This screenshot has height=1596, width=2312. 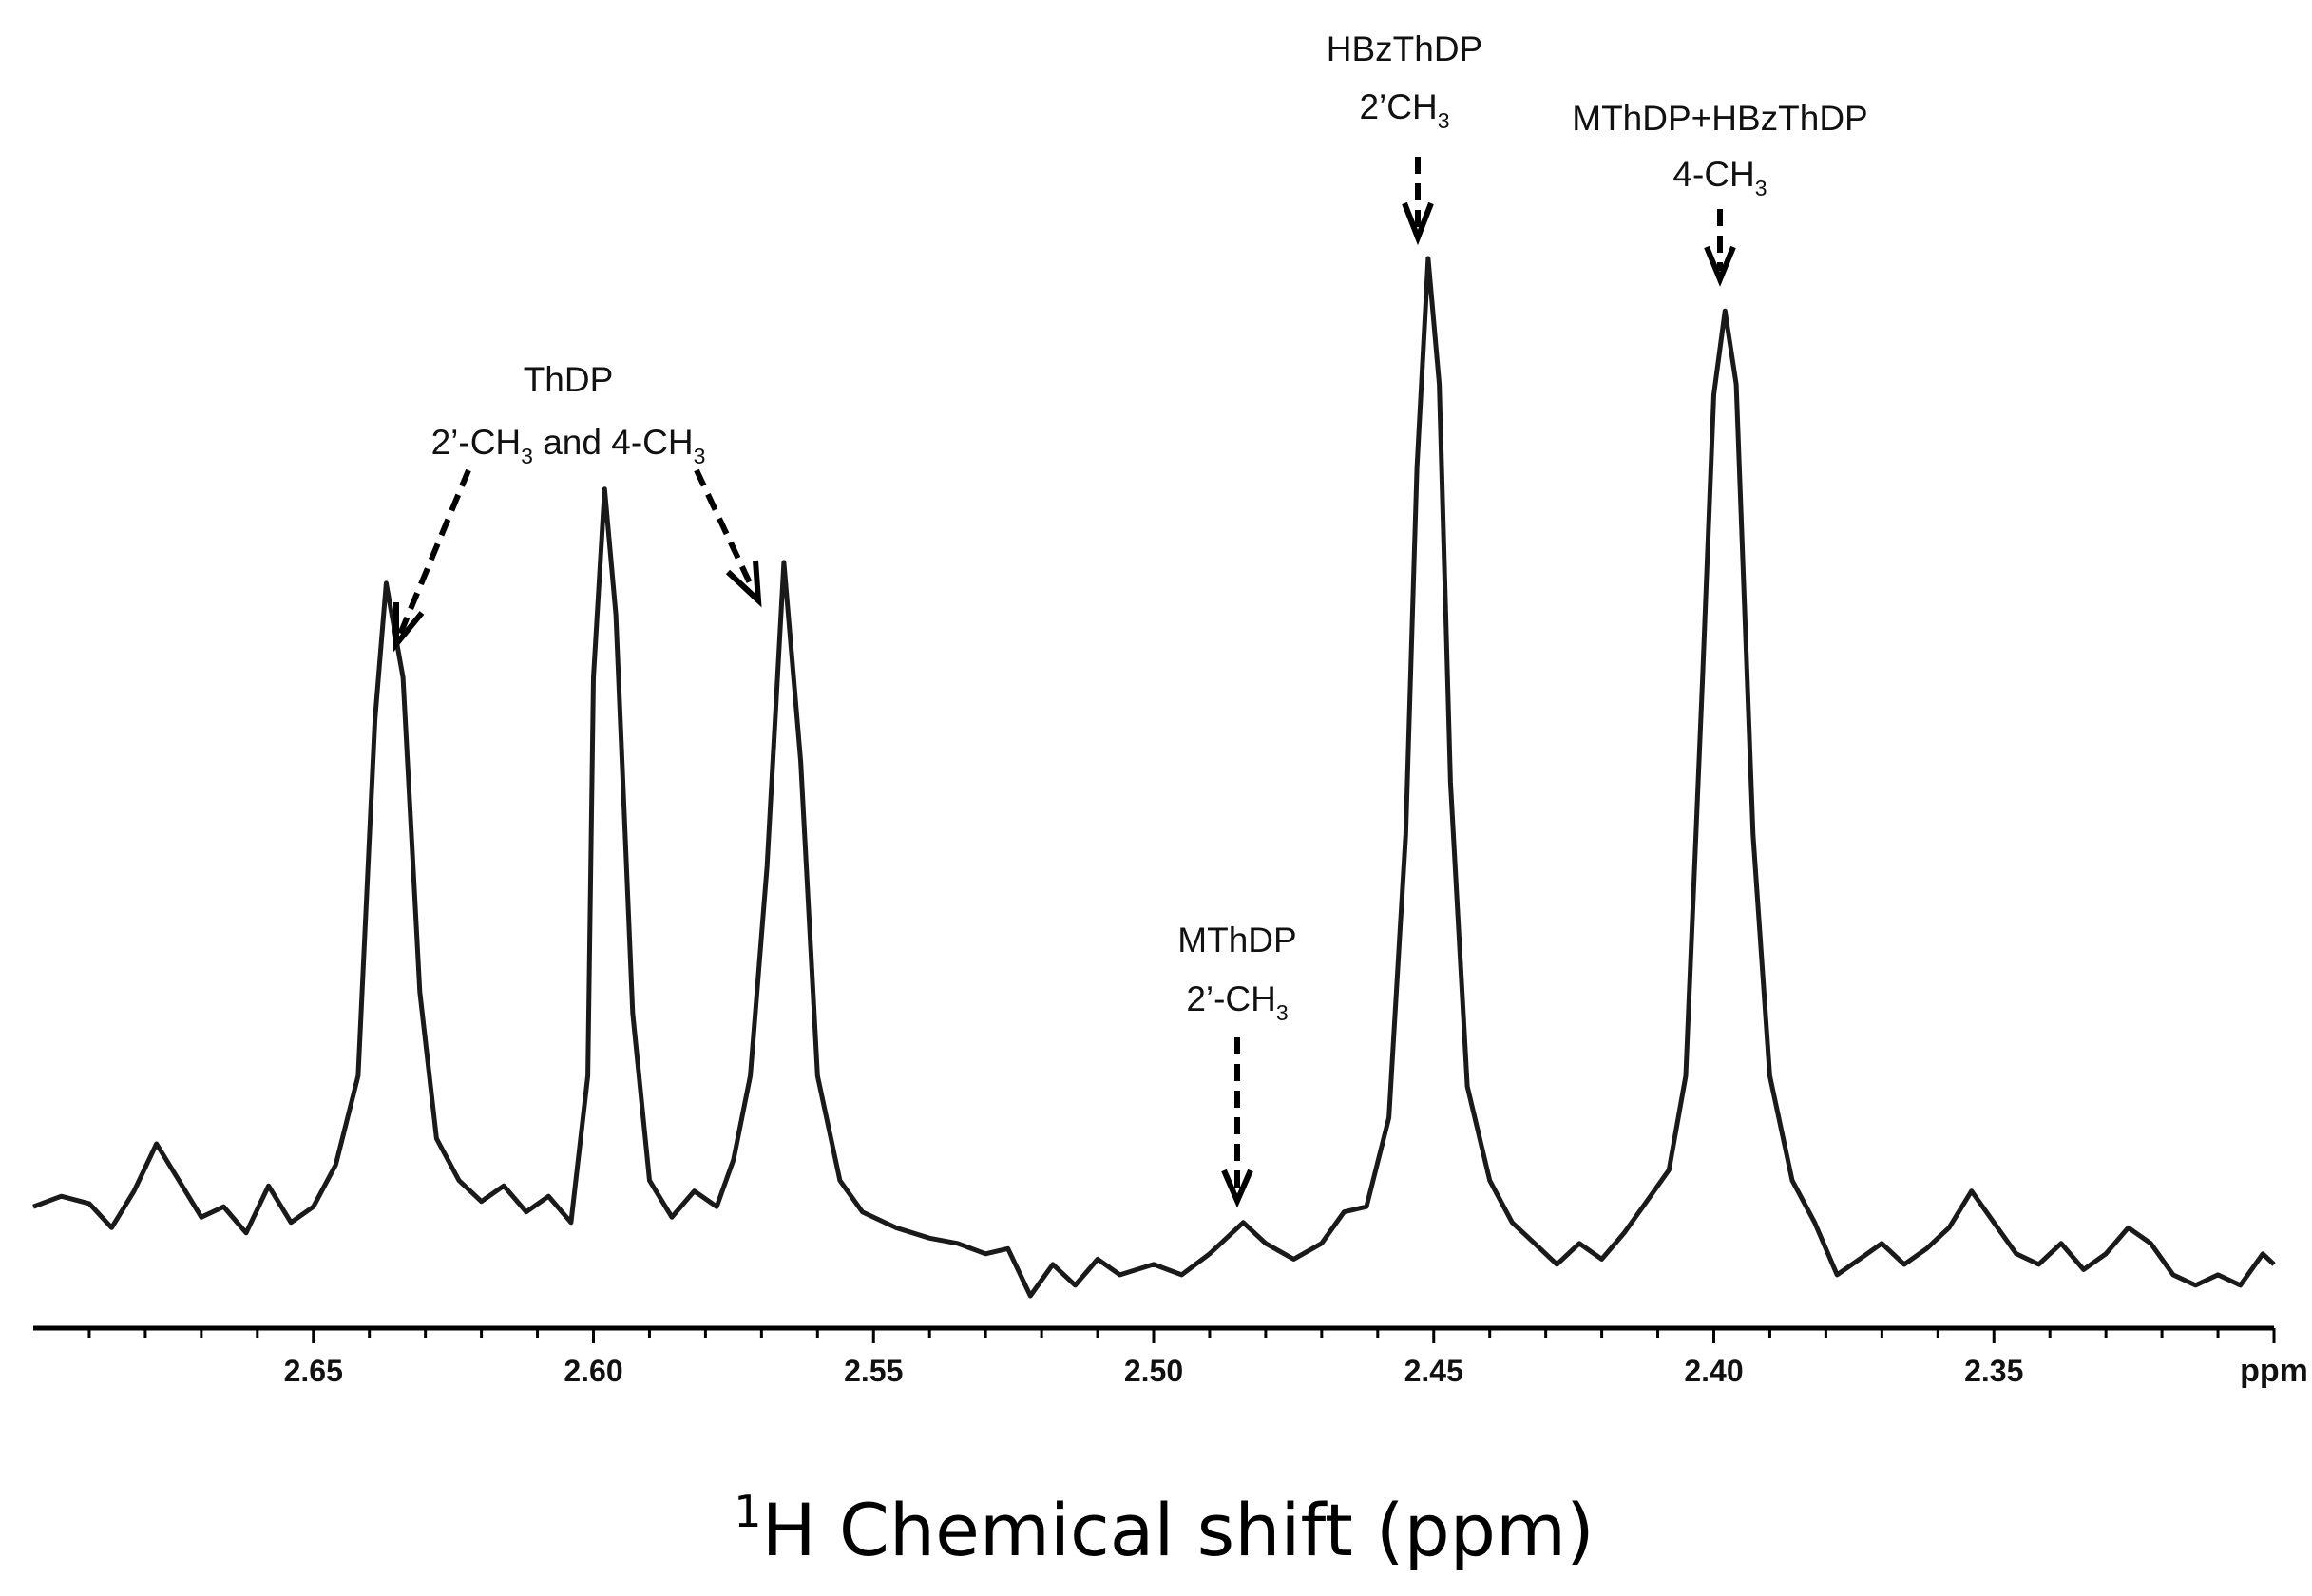 I want to click on x-axis-title: 1H Chemical shift (ppm), so click(x=1164, y=1529).